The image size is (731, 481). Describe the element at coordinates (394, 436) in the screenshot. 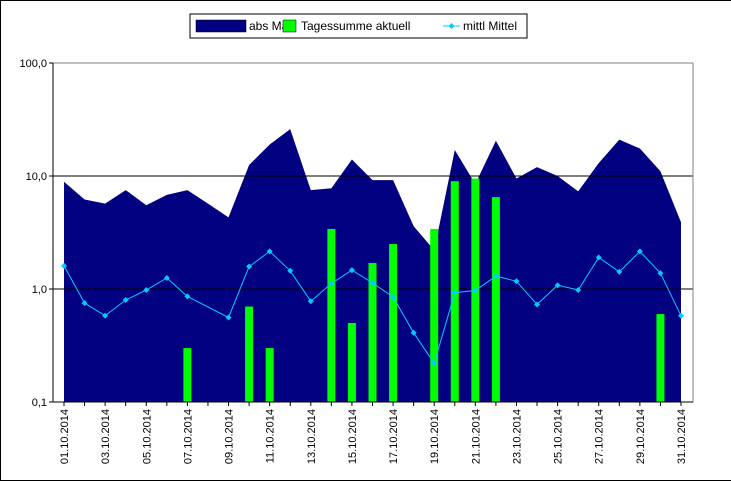

I see `x-tick-label: 17.10.2014` at that location.